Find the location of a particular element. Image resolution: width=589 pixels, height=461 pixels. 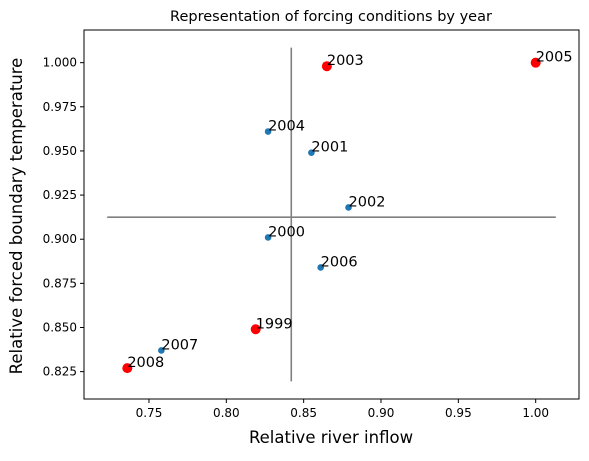

data-point-2001 is located at coordinates (311, 153).